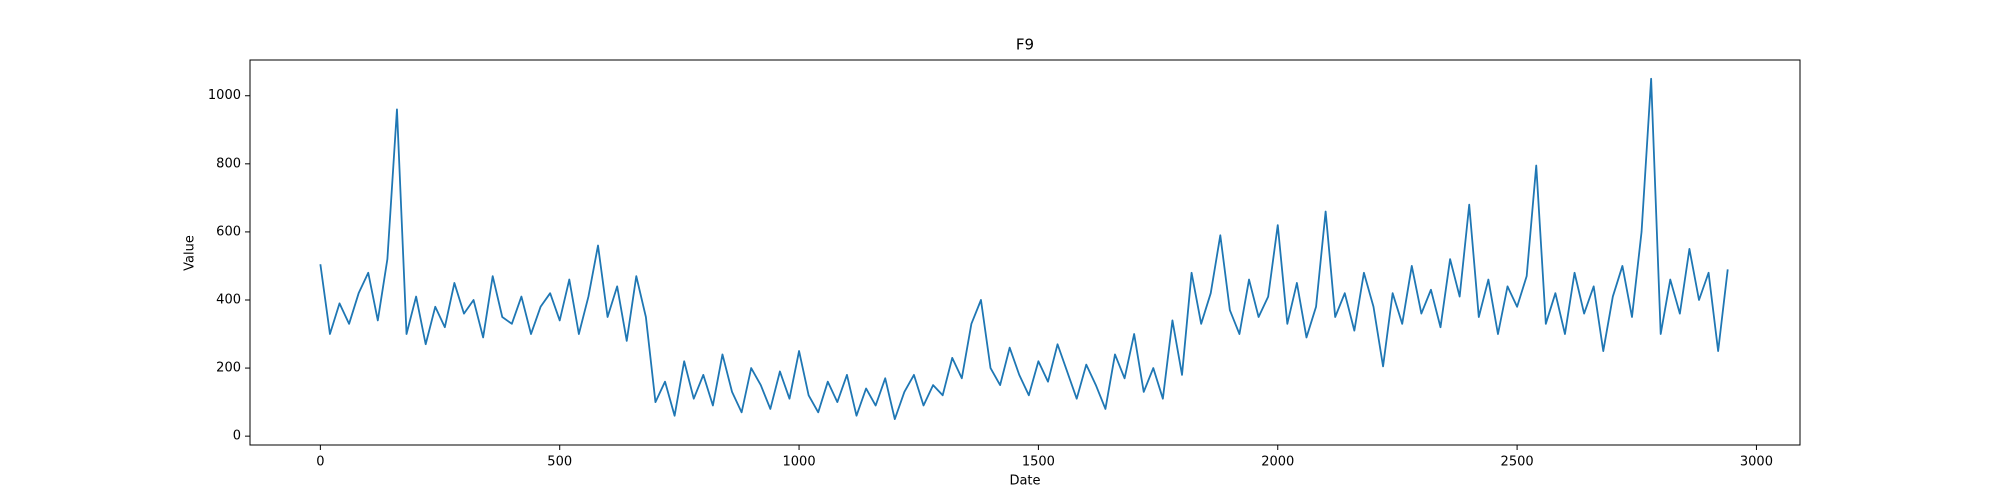 The width and height of the screenshot is (2000, 500). What do you see at coordinates (559, 462) in the screenshot?
I see `x-tick-label: 500` at bounding box center [559, 462].